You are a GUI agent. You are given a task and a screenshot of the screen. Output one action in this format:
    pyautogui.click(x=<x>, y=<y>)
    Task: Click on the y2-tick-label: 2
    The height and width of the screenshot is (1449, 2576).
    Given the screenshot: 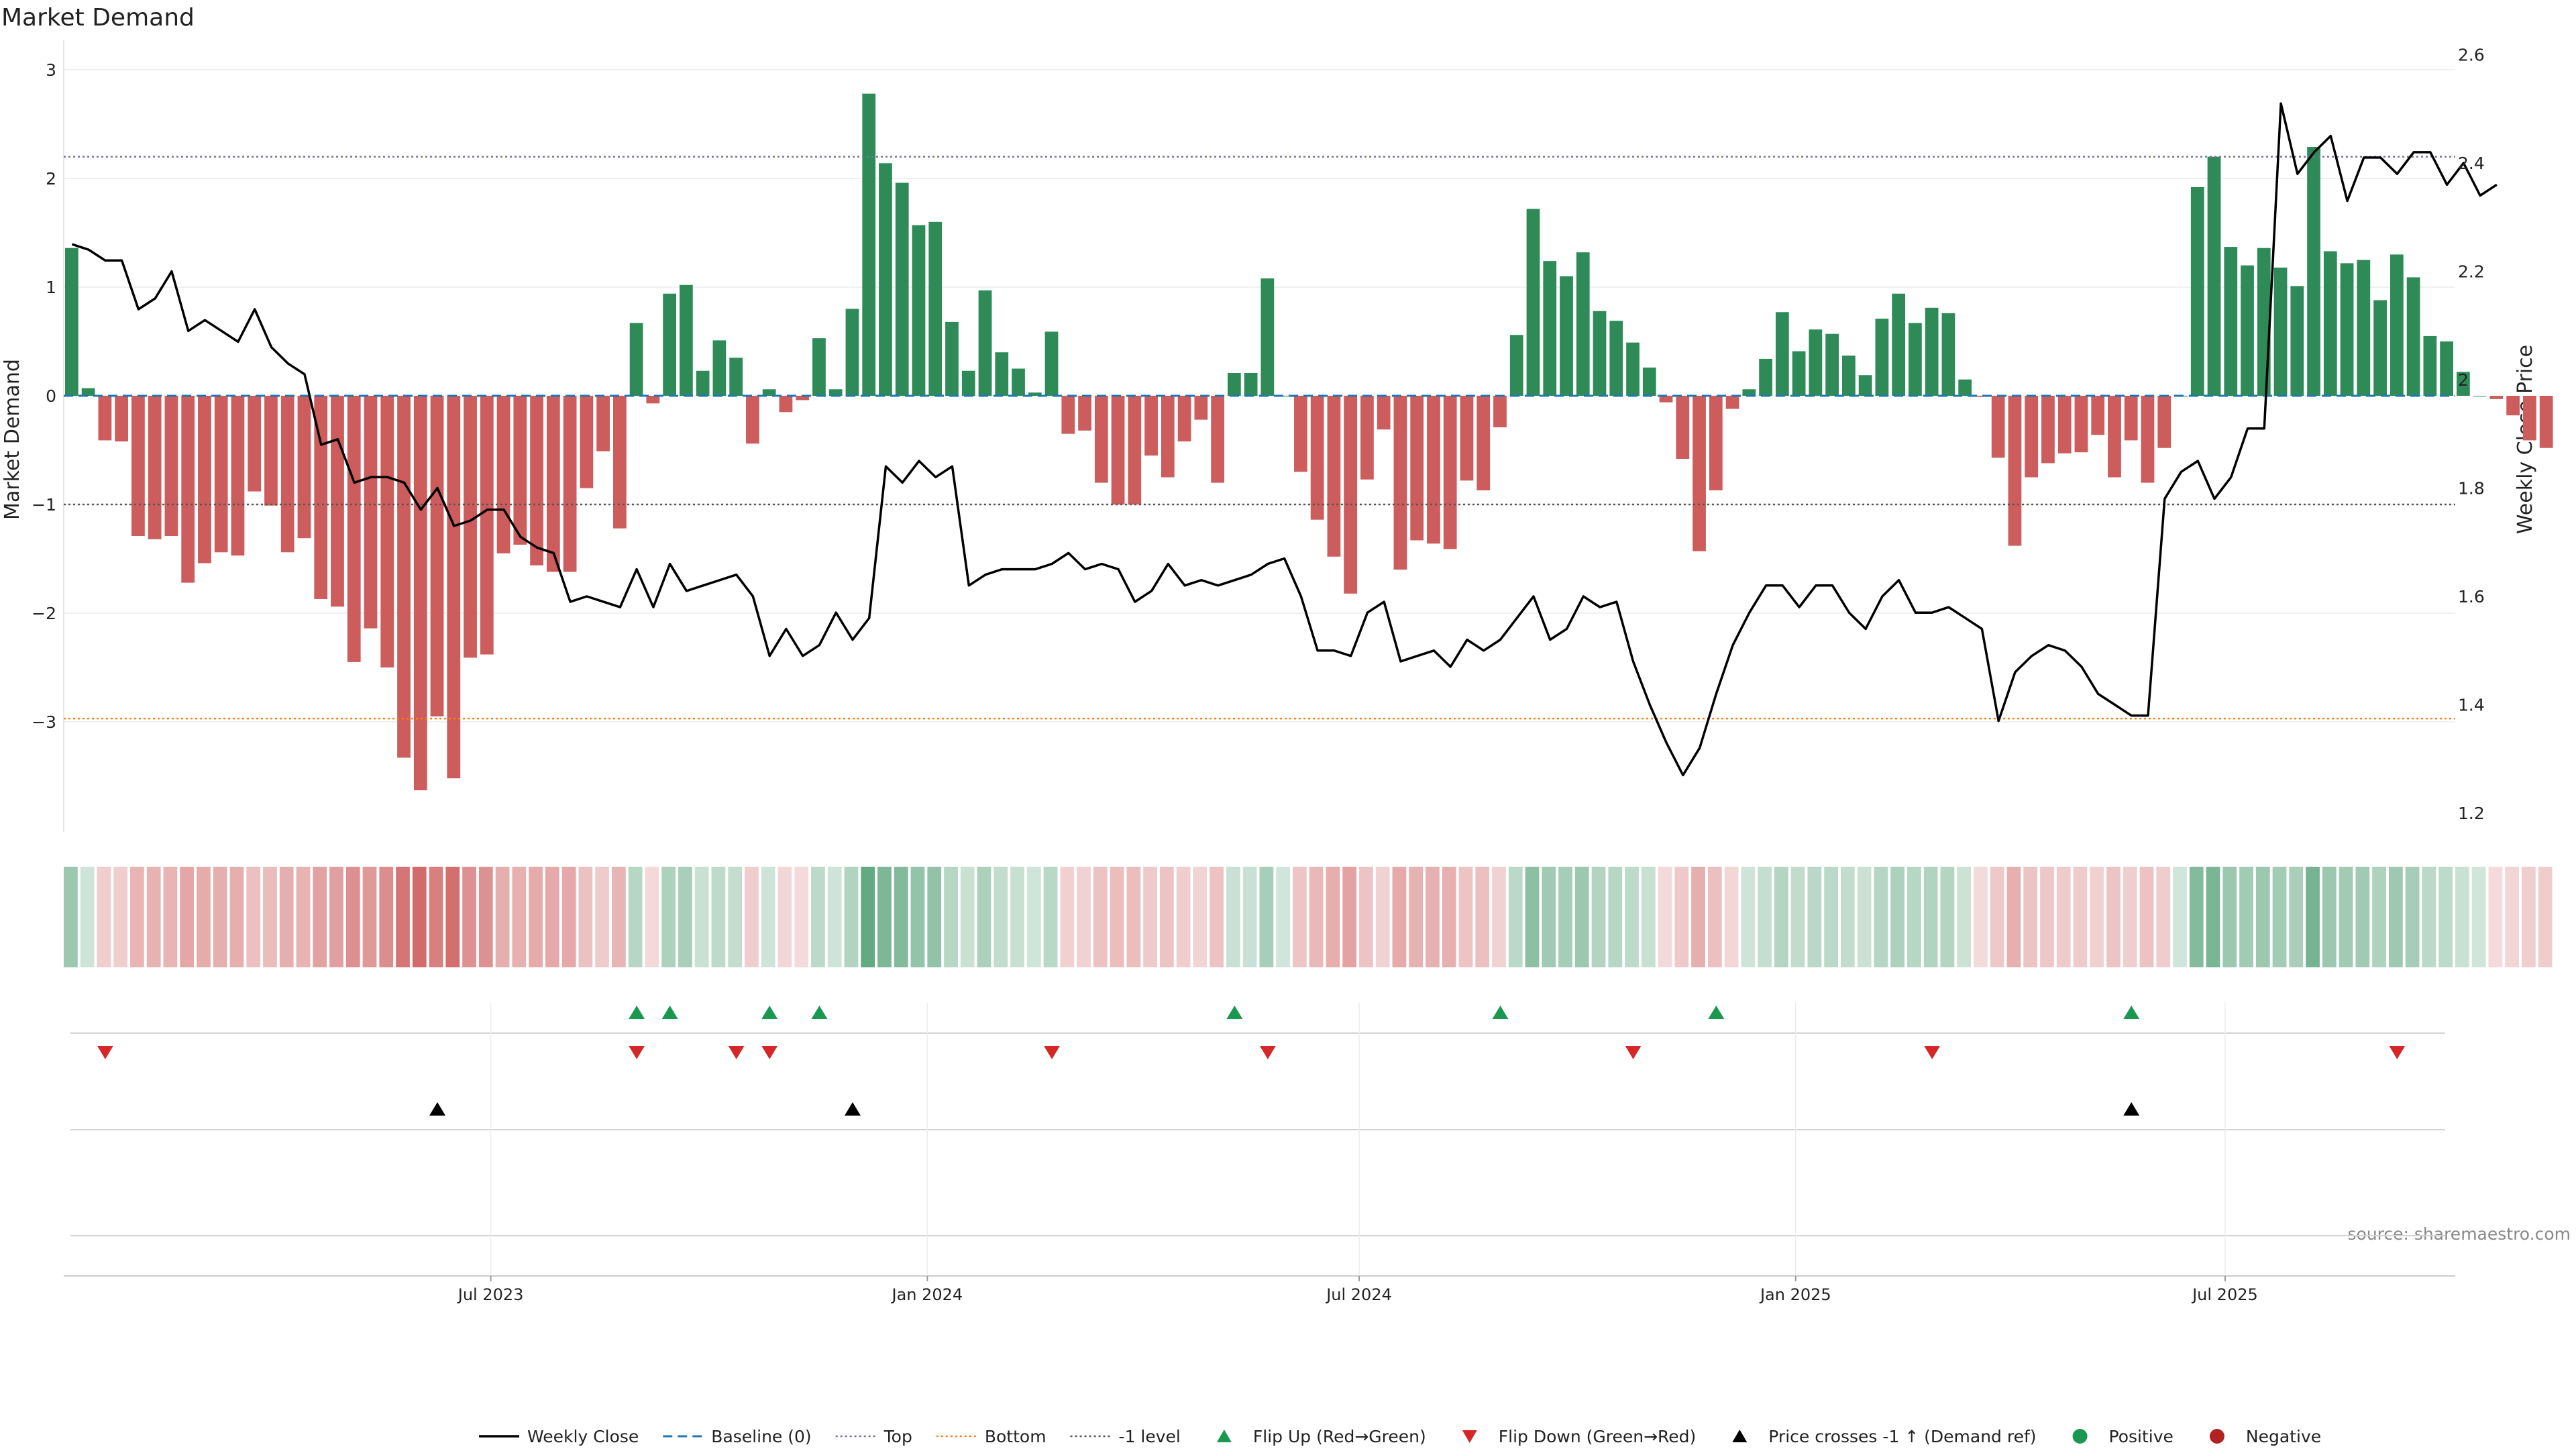 What is the action you would take?
    pyautogui.click(x=2463, y=380)
    